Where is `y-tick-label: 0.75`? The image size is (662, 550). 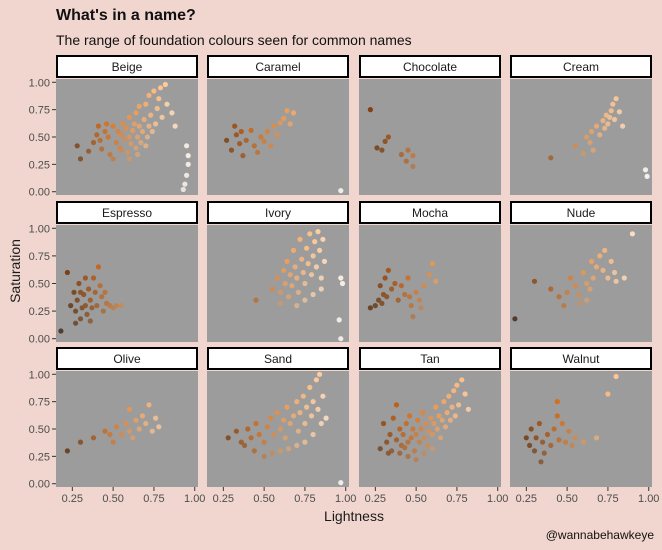
y-tick-label: 0.75 is located at coordinates (39, 111).